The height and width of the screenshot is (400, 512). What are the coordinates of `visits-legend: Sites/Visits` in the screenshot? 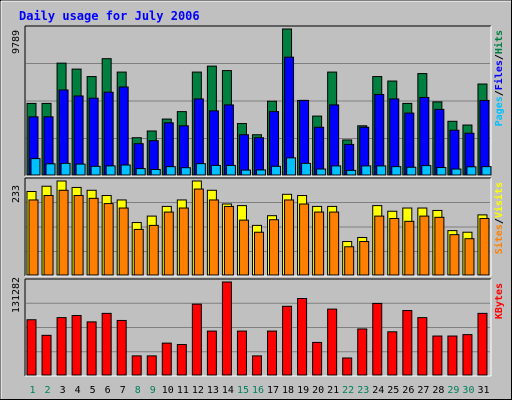 It's located at (499, 218).